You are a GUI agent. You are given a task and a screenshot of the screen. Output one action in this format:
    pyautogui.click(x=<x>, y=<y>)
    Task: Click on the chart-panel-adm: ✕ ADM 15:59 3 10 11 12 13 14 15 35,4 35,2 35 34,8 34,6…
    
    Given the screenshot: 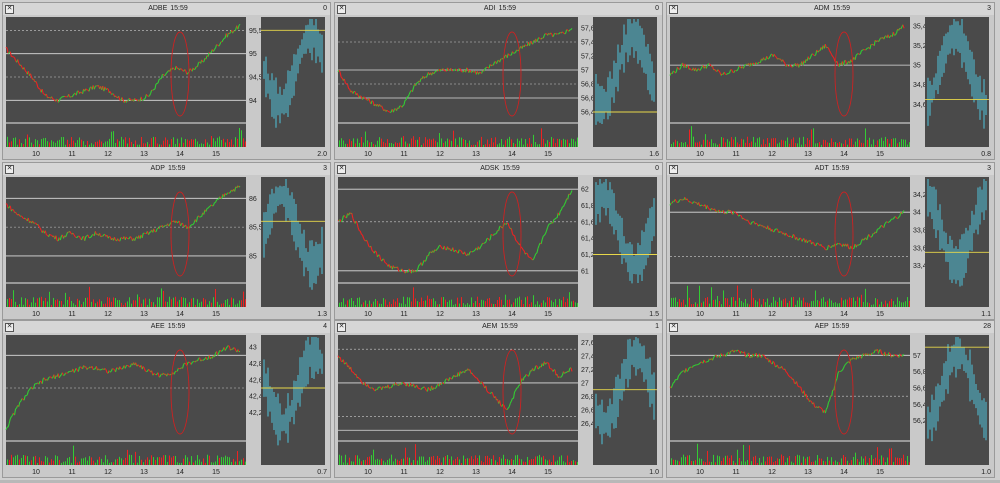 What is the action you would take?
    pyautogui.click(x=830, y=81)
    